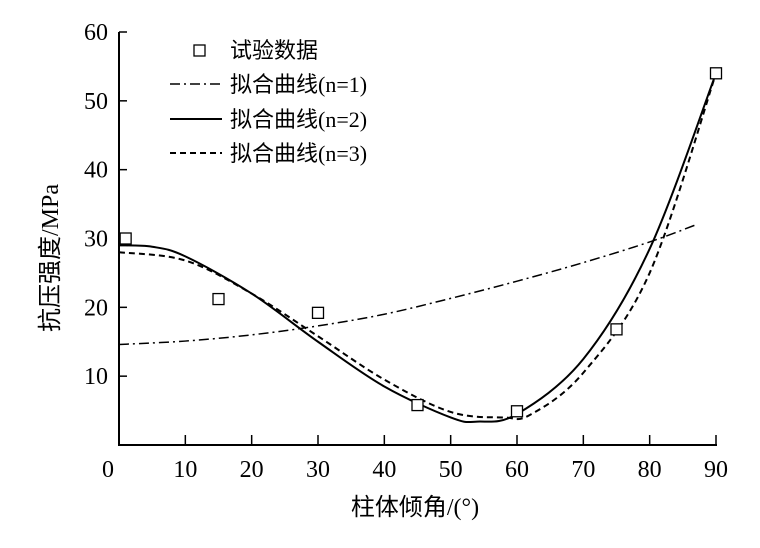 This screenshot has width=760, height=548. Describe the element at coordinates (185, 470) in the screenshot. I see `x-tick-label: 10` at that location.